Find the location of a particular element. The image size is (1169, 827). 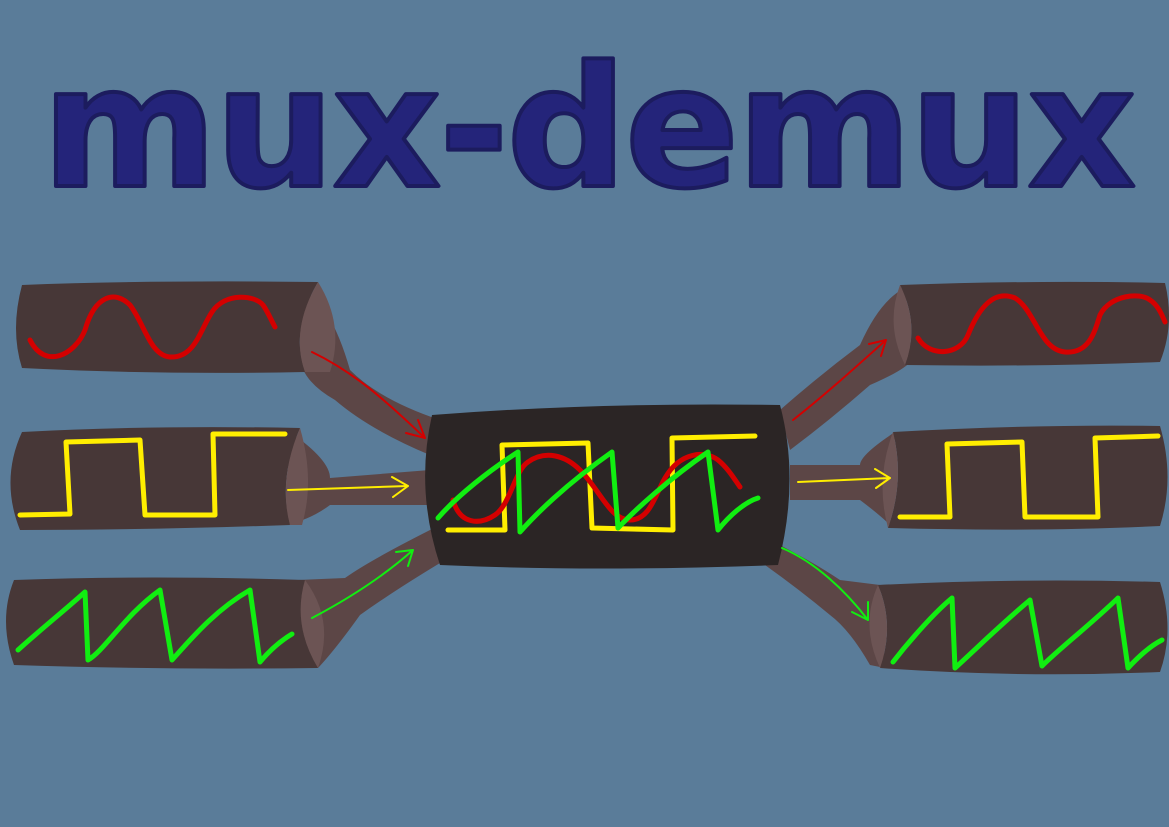

input-arrow-square is located at coordinates (348, 487).